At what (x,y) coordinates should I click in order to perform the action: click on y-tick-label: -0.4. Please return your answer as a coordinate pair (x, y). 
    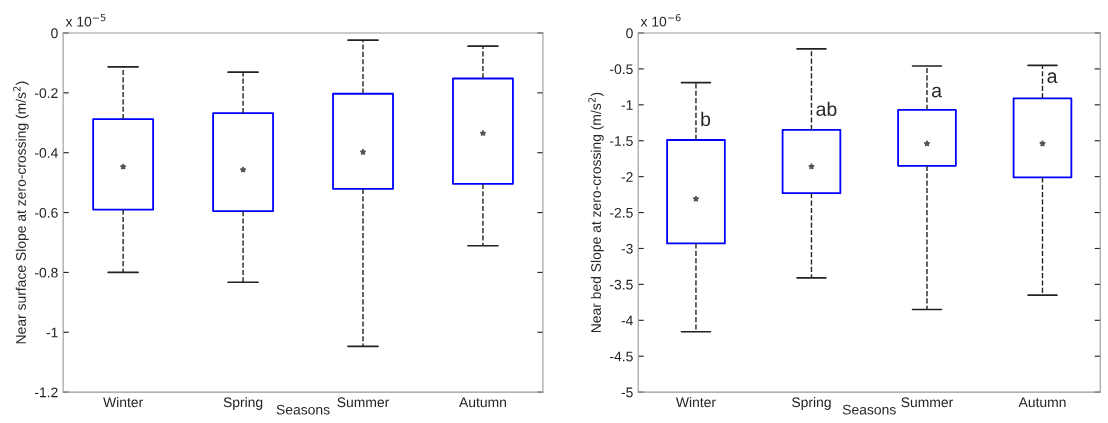
    Looking at the image, I should click on (46, 153).